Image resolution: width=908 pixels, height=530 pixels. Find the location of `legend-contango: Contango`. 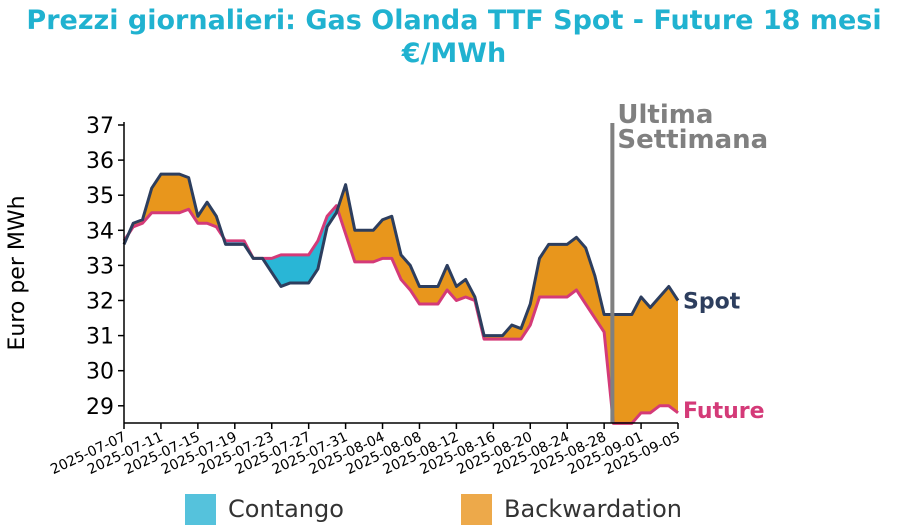

legend-contango: Contango is located at coordinates (264, 509).